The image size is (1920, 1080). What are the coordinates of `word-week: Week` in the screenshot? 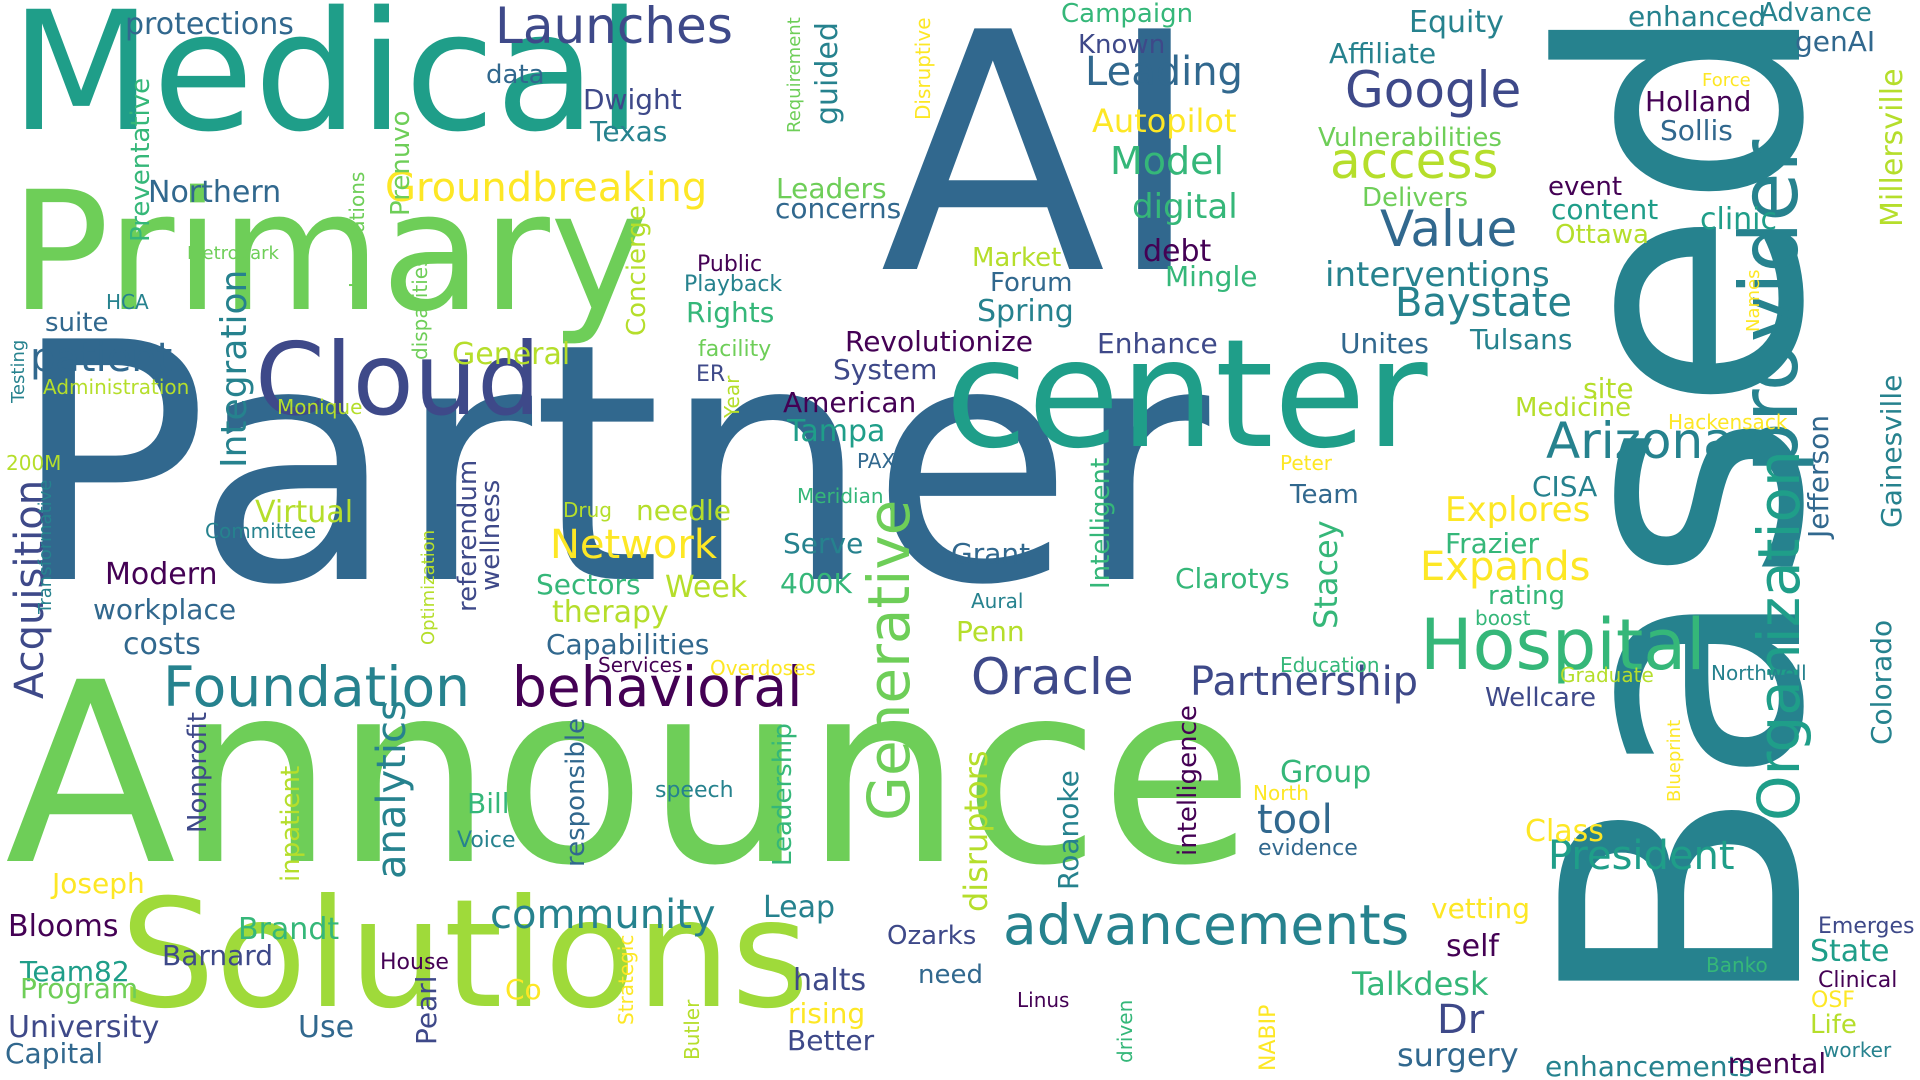 It's located at (706, 587).